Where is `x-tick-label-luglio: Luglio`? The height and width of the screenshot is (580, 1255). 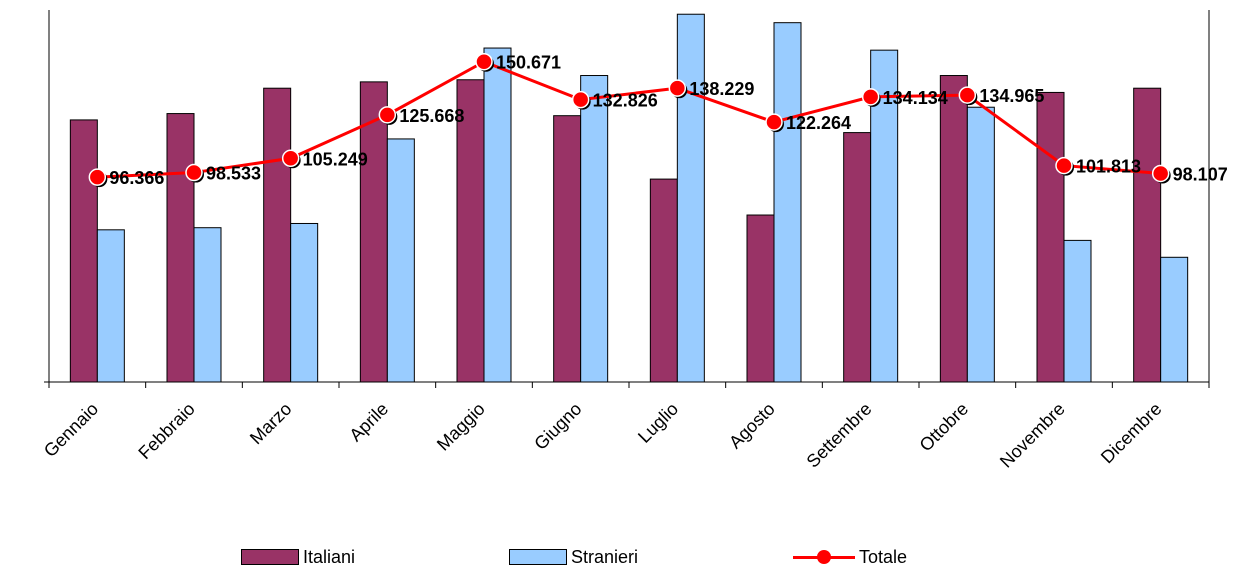 x-tick-label-luglio: Luglio is located at coordinates (658, 423).